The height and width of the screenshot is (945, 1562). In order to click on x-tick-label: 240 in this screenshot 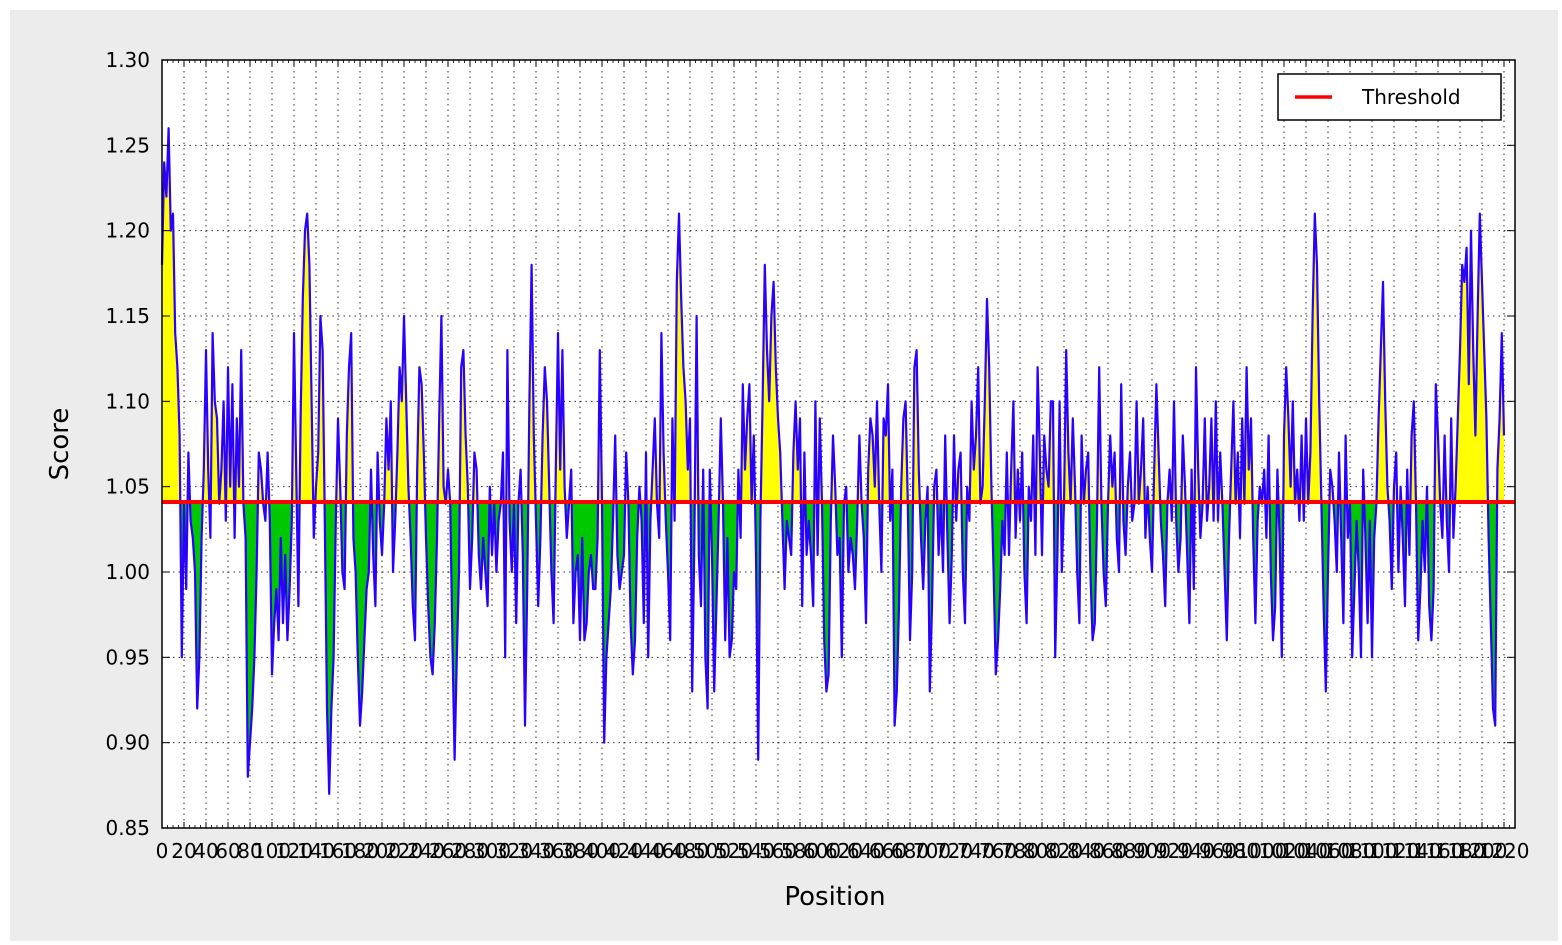, I will do `click(426, 851)`.